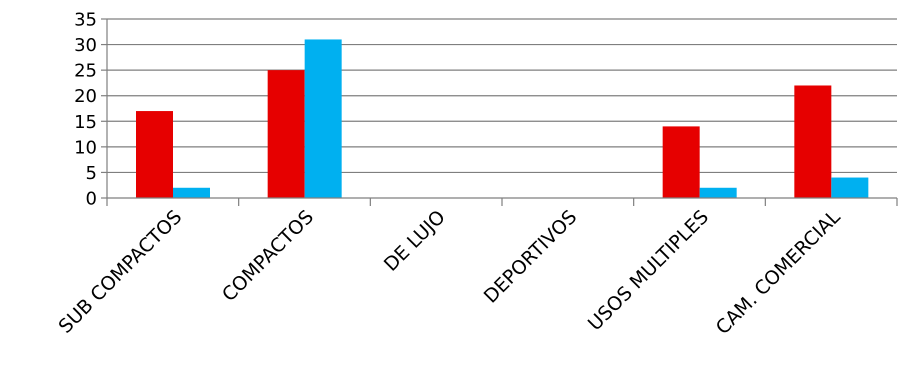  Describe the element at coordinates (850, 187) in the screenshot. I see `bar-series-2-cam-comercial` at that location.